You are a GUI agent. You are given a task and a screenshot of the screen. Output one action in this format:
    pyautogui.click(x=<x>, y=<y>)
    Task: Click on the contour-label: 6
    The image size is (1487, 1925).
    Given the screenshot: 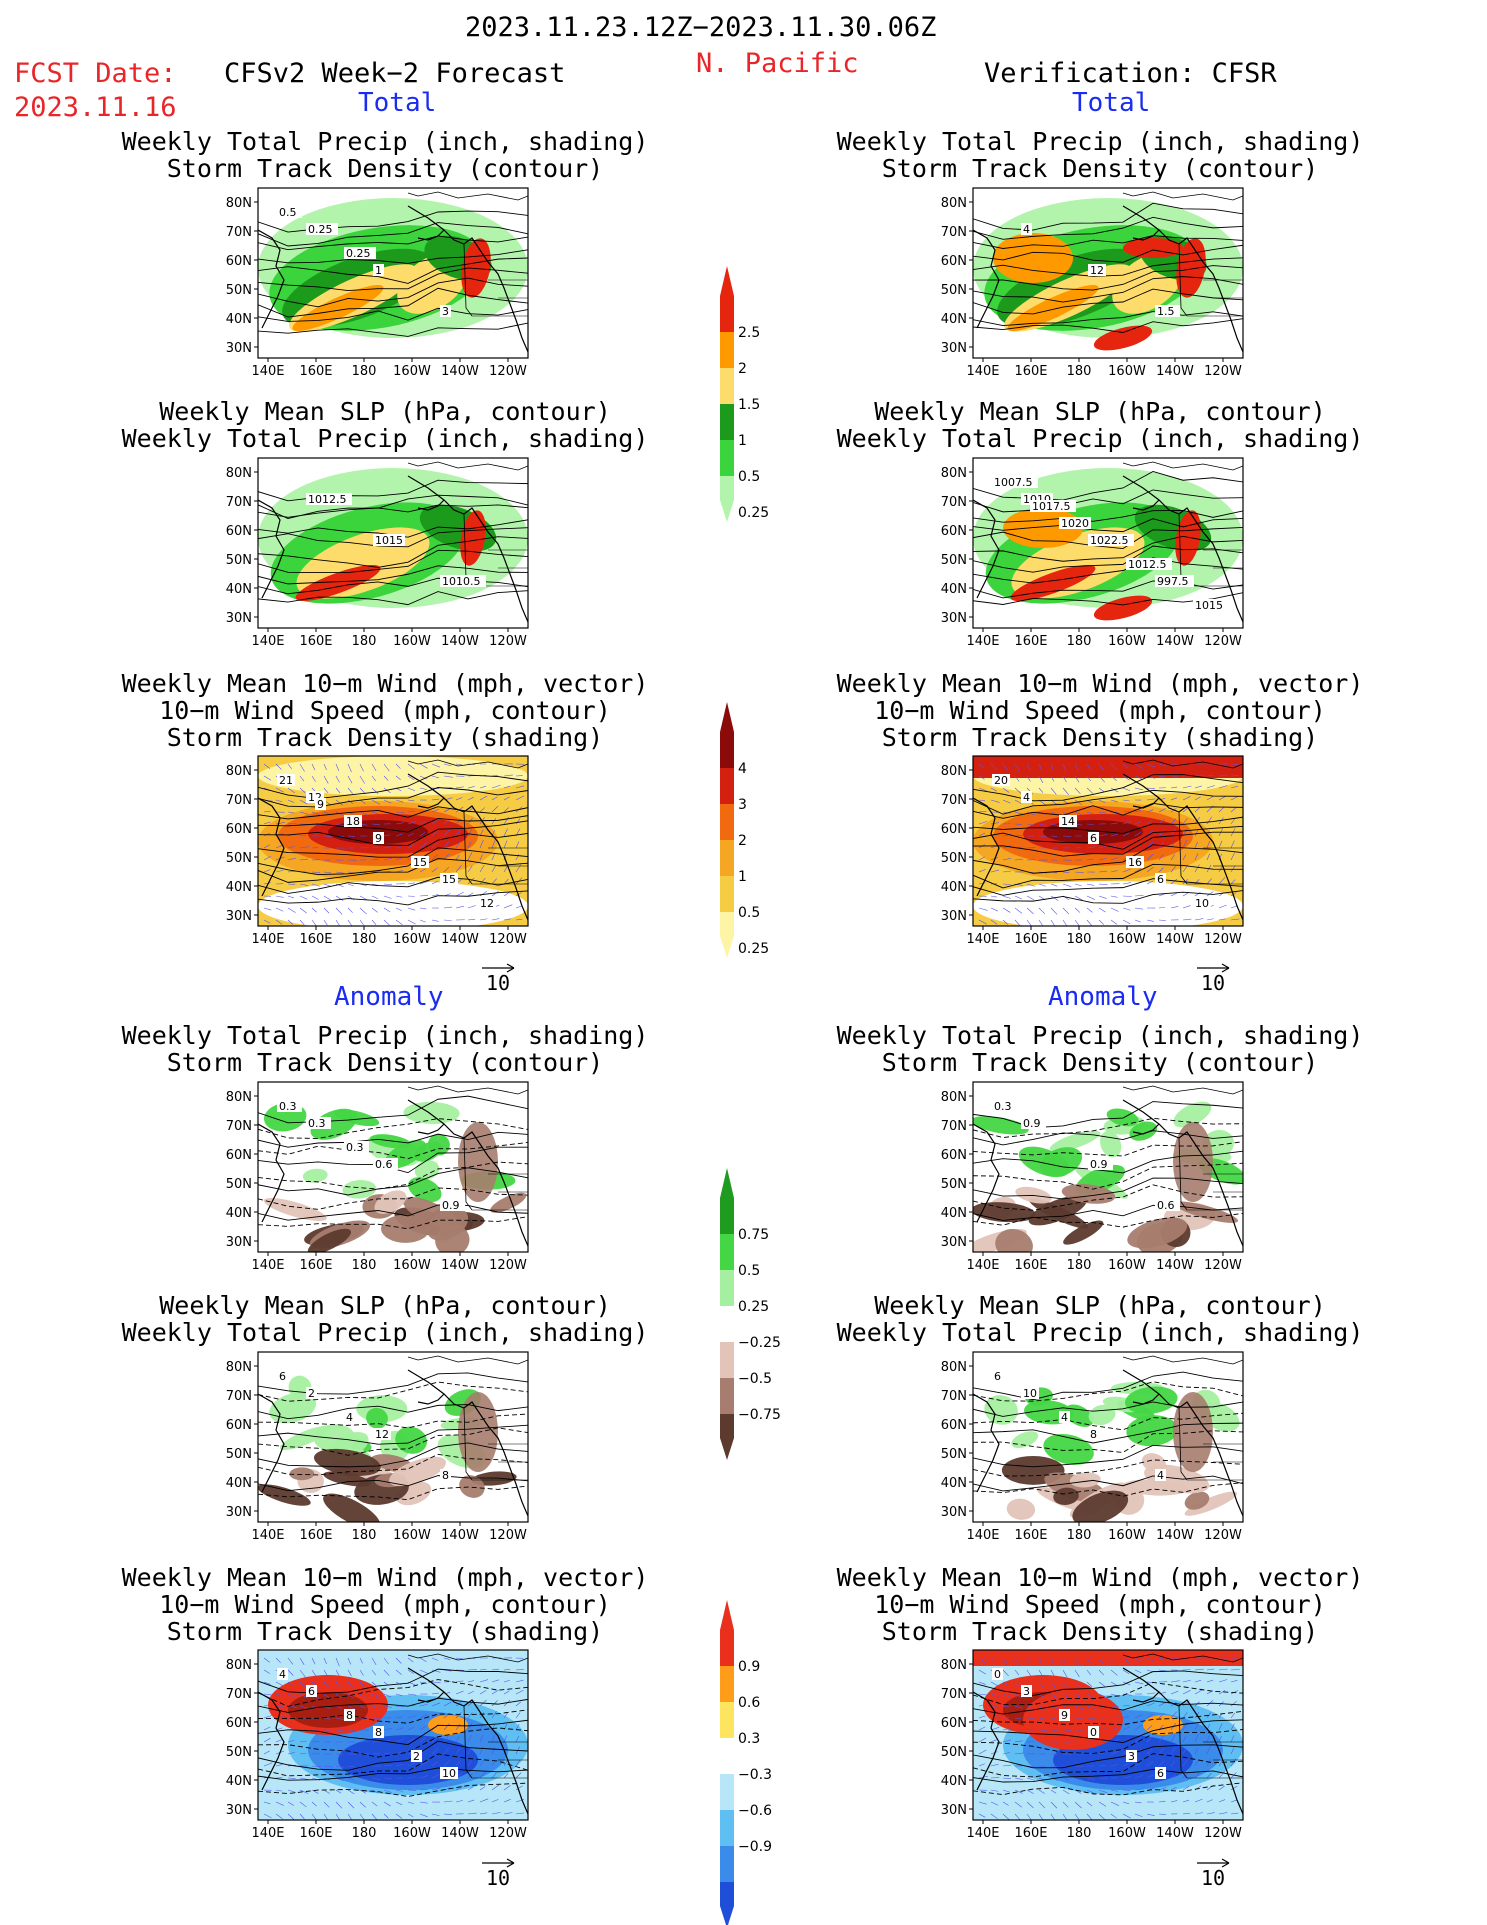 What is the action you would take?
    pyautogui.click(x=1160, y=1773)
    